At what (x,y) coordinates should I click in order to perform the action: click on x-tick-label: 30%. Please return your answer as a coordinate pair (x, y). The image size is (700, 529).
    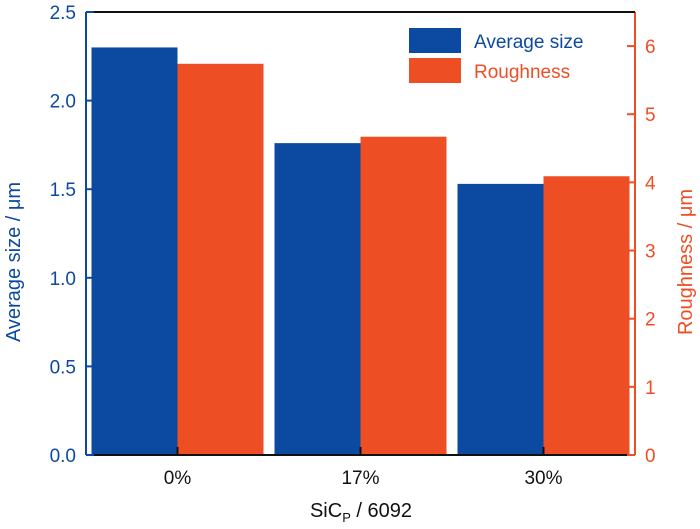
    Looking at the image, I should click on (543, 478).